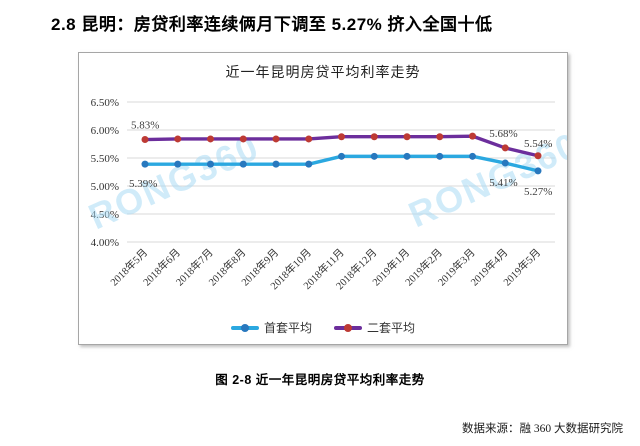 This screenshot has width=640, height=446. What do you see at coordinates (323, 73) in the screenshot?
I see `chart-title: 近一年昆明房贷平均利率走势` at bounding box center [323, 73].